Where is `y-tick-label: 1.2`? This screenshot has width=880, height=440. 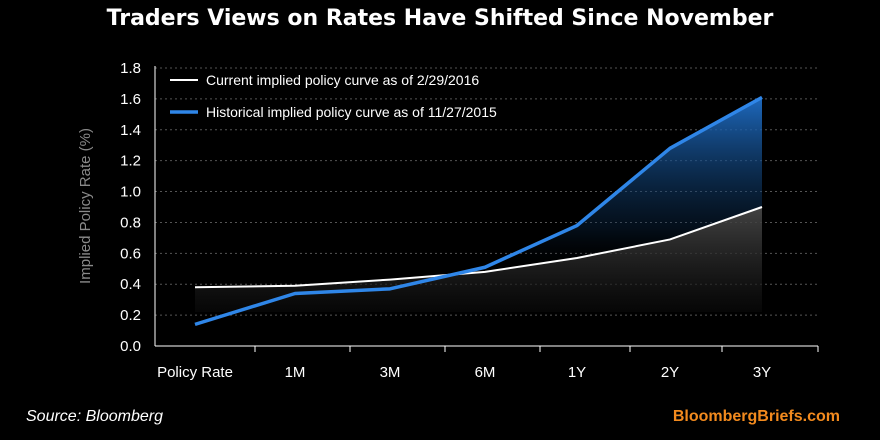
y-tick-label: 1.2 is located at coordinates (130, 161).